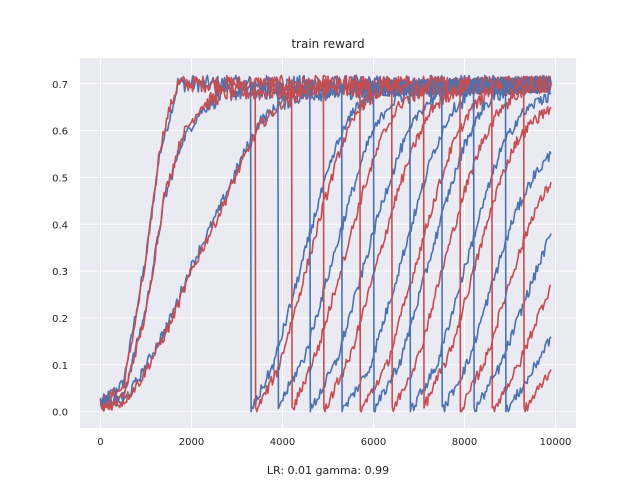 The width and height of the screenshot is (640, 480). What do you see at coordinates (556, 442) in the screenshot?
I see `x-tick-label: 10000` at bounding box center [556, 442].